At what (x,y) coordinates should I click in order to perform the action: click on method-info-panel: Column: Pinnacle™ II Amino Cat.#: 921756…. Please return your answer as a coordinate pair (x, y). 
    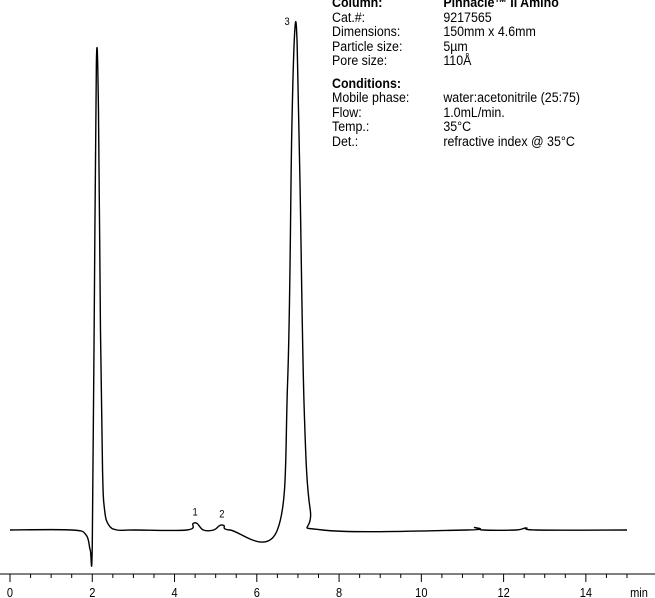
    Looking at the image, I should click on (456, 74).